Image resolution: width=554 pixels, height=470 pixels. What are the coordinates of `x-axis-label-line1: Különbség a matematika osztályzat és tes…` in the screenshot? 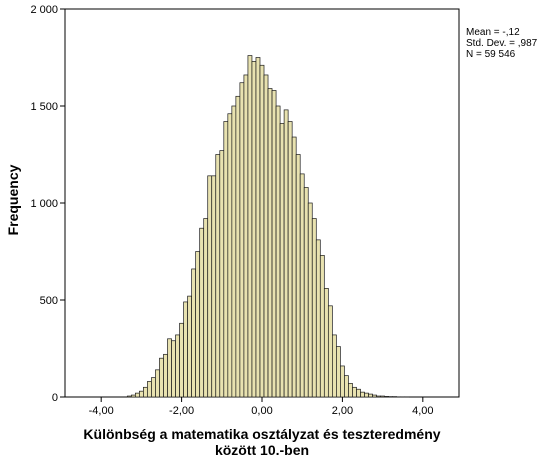 It's located at (261, 434).